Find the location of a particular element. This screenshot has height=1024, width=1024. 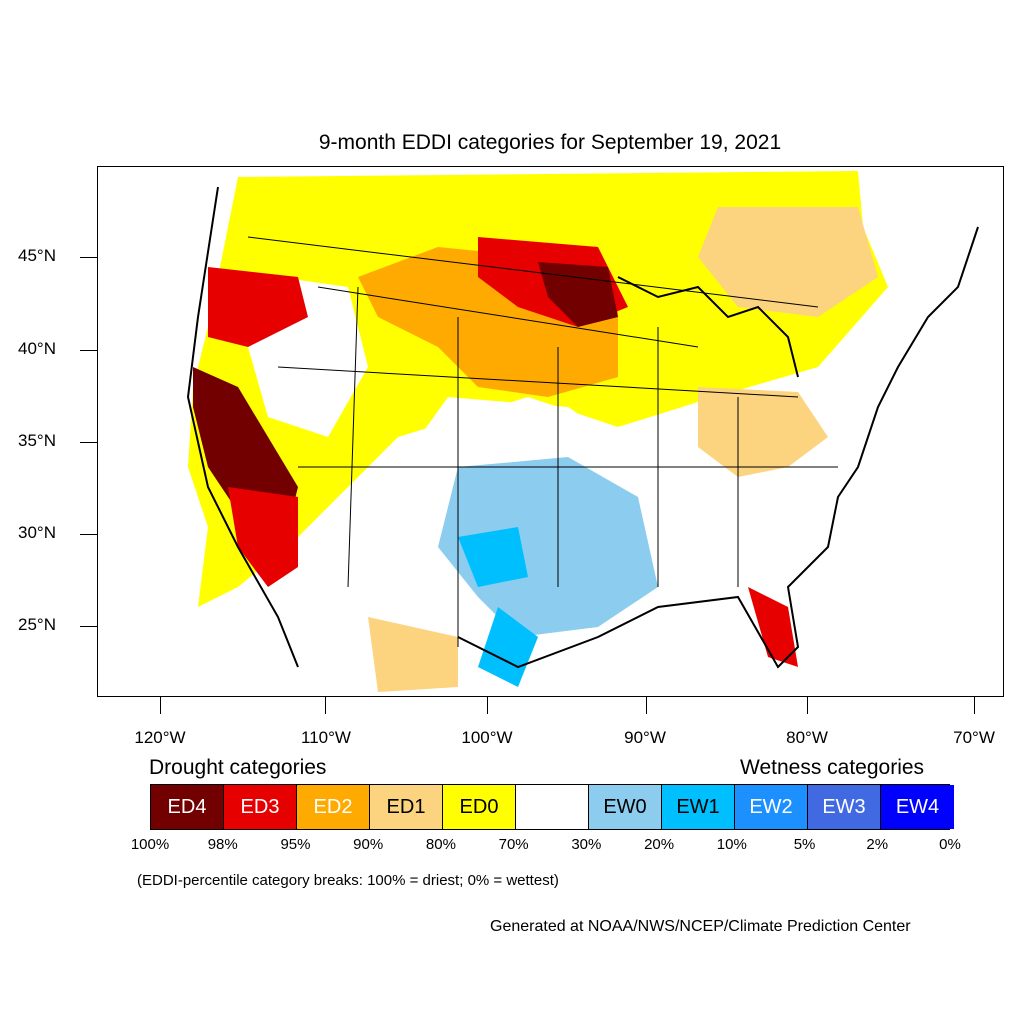

legend-box: EW2 is located at coordinates (771, 807).